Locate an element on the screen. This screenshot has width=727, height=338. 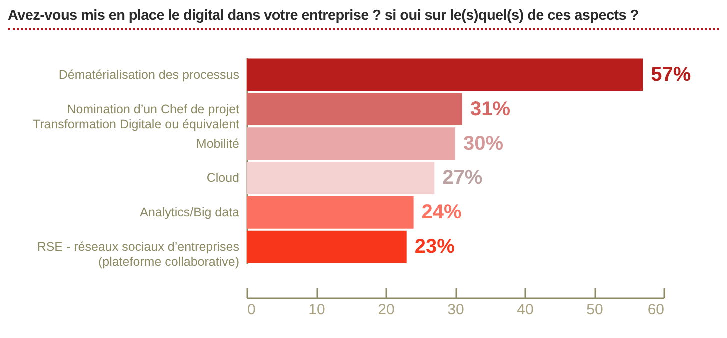
data-label: 24% is located at coordinates (442, 213).